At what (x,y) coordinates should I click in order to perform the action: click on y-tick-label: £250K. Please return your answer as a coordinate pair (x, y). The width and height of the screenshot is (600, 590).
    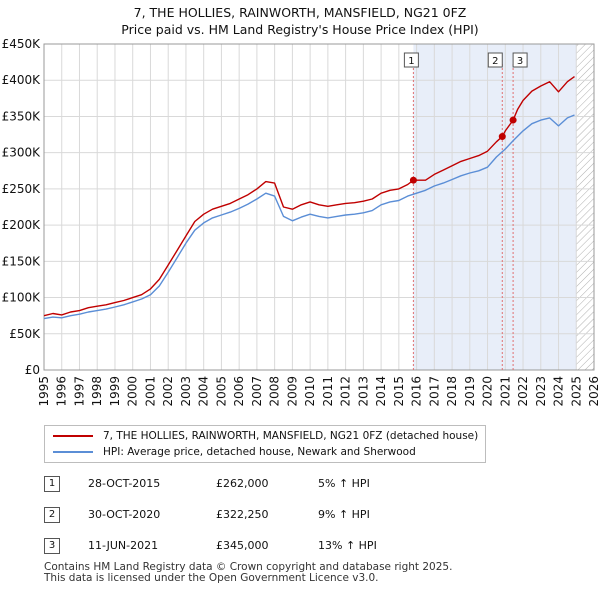
    Looking at the image, I should click on (22, 189).